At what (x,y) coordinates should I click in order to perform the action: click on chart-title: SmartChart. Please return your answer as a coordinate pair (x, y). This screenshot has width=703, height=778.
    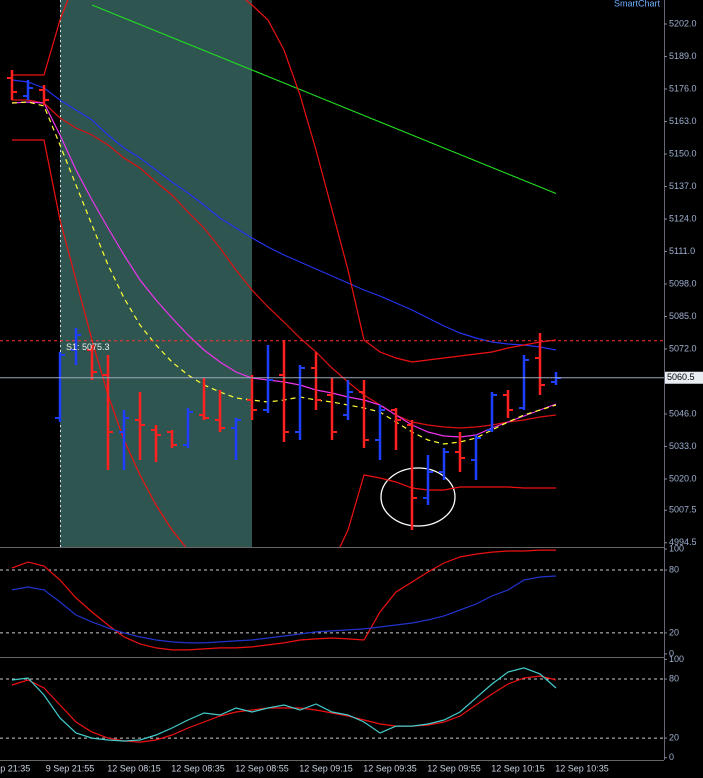
    Looking at the image, I should click on (637, 4).